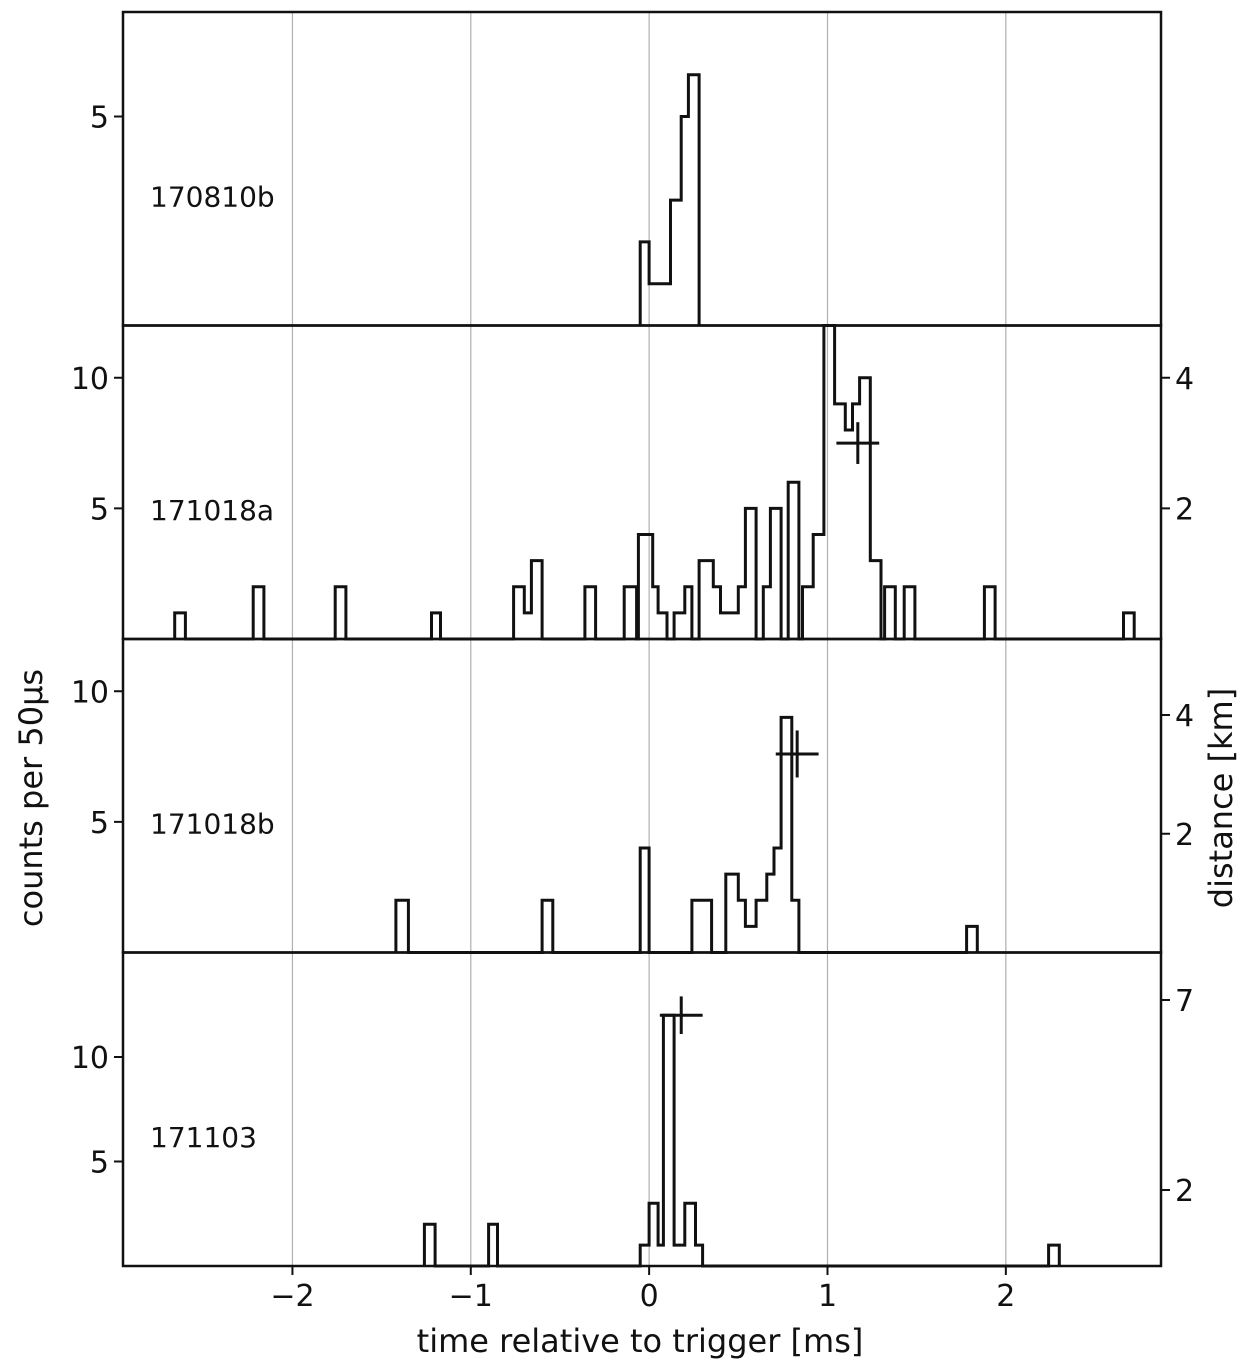 The height and width of the screenshot is (1368, 1251). I want to click on x-tick-label: 0, so click(649, 1296).